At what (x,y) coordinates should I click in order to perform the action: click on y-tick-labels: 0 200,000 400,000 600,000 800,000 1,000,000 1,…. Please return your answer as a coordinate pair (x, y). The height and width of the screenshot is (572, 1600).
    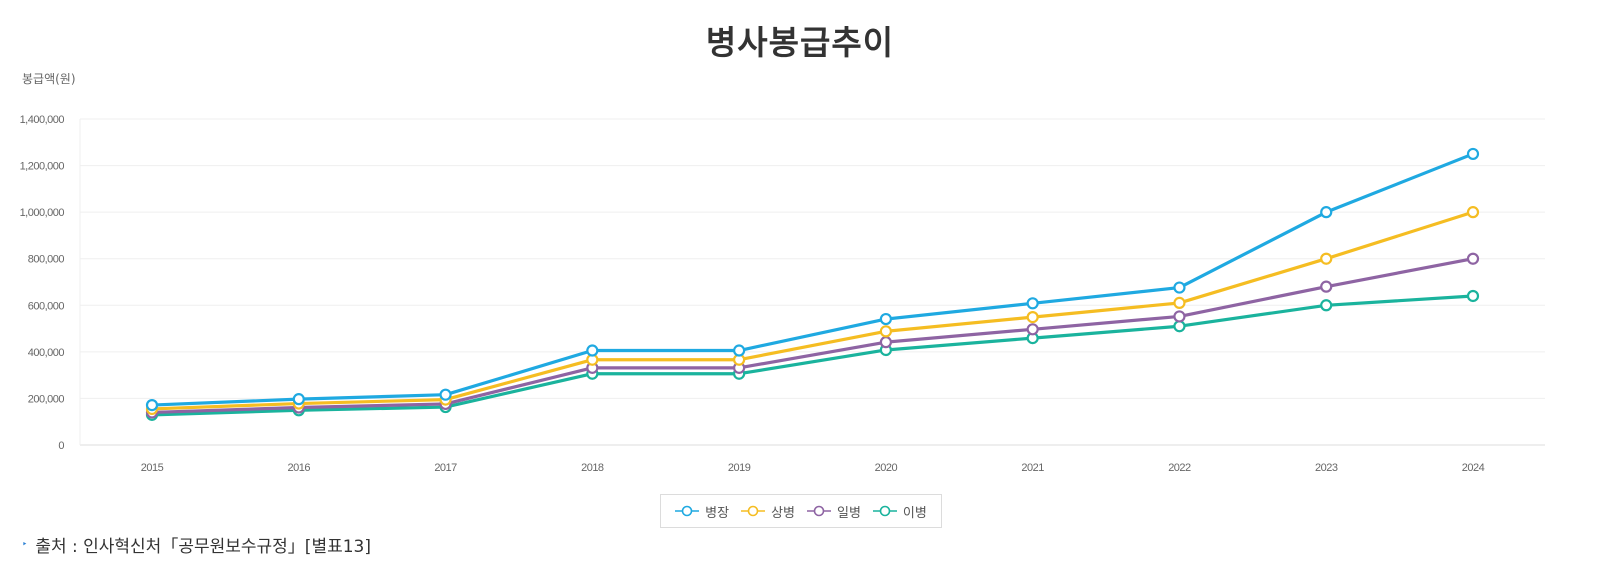
    Looking at the image, I should click on (42, 283).